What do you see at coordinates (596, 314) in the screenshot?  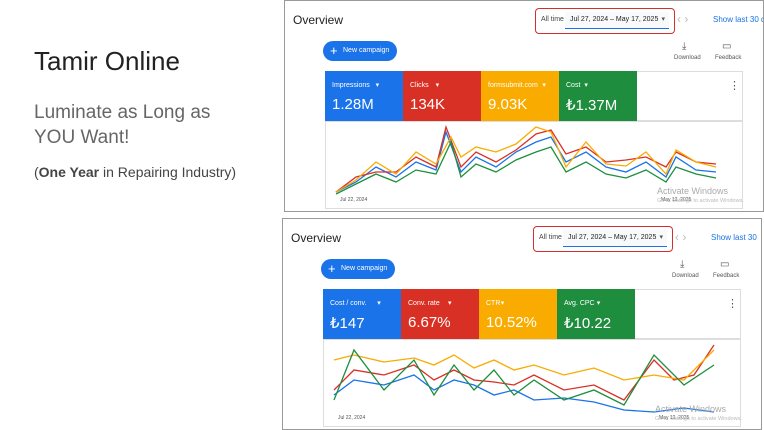 I see `metric-card: Avg. CPC ▾ ₺10.22` at bounding box center [596, 314].